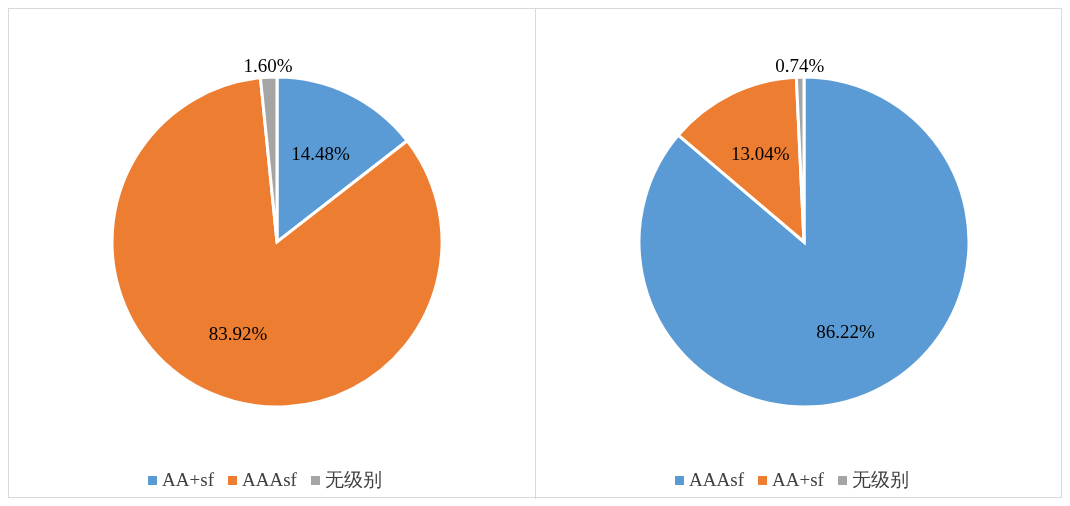 Image resolution: width=1070 pixels, height=506 pixels. I want to click on data-label: 86.22%, so click(845, 332).